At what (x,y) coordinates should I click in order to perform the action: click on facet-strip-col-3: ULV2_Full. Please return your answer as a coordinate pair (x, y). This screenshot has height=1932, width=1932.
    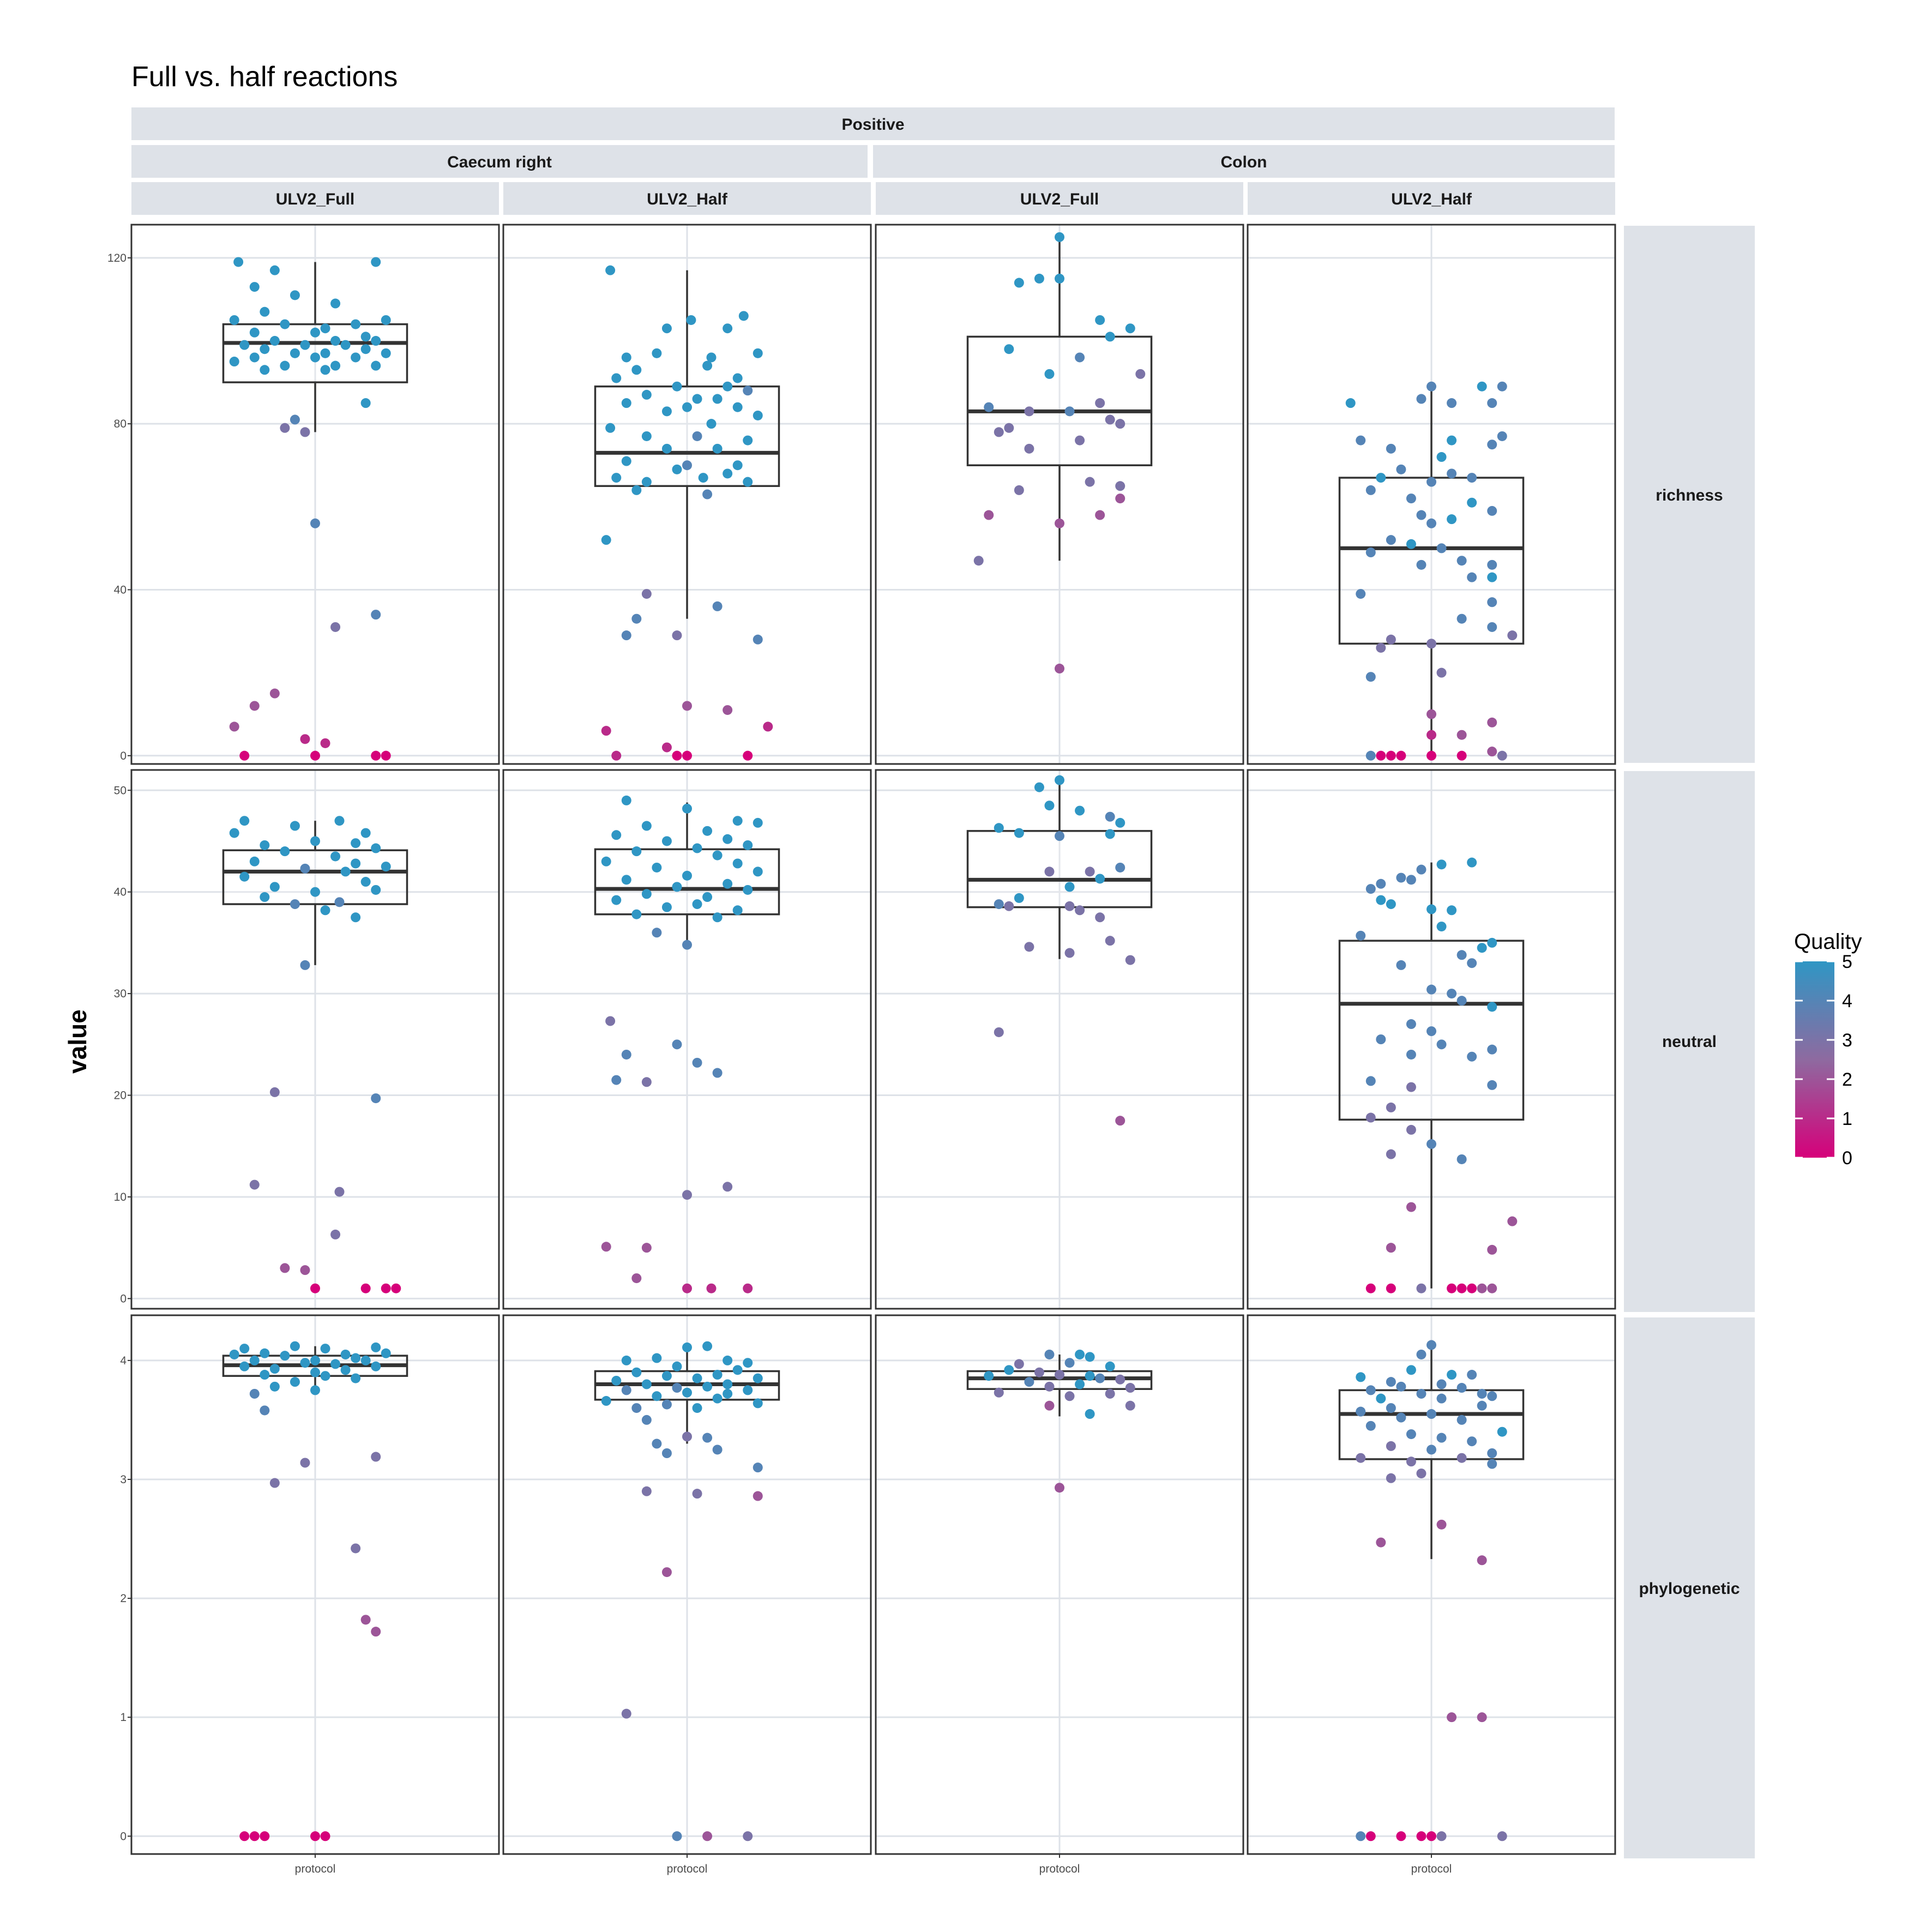
    Looking at the image, I should click on (1059, 198).